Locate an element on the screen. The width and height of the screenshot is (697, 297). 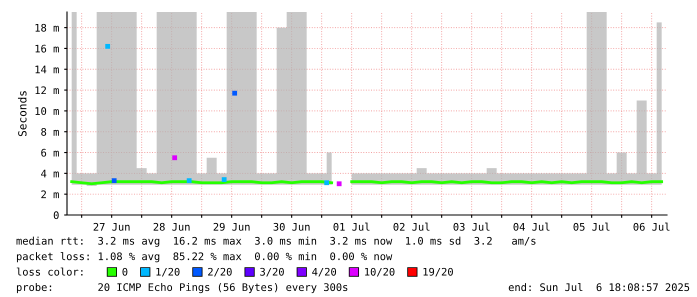
text: end: Sun Jul 6 18:08:57 2025 is located at coordinates (599, 287).